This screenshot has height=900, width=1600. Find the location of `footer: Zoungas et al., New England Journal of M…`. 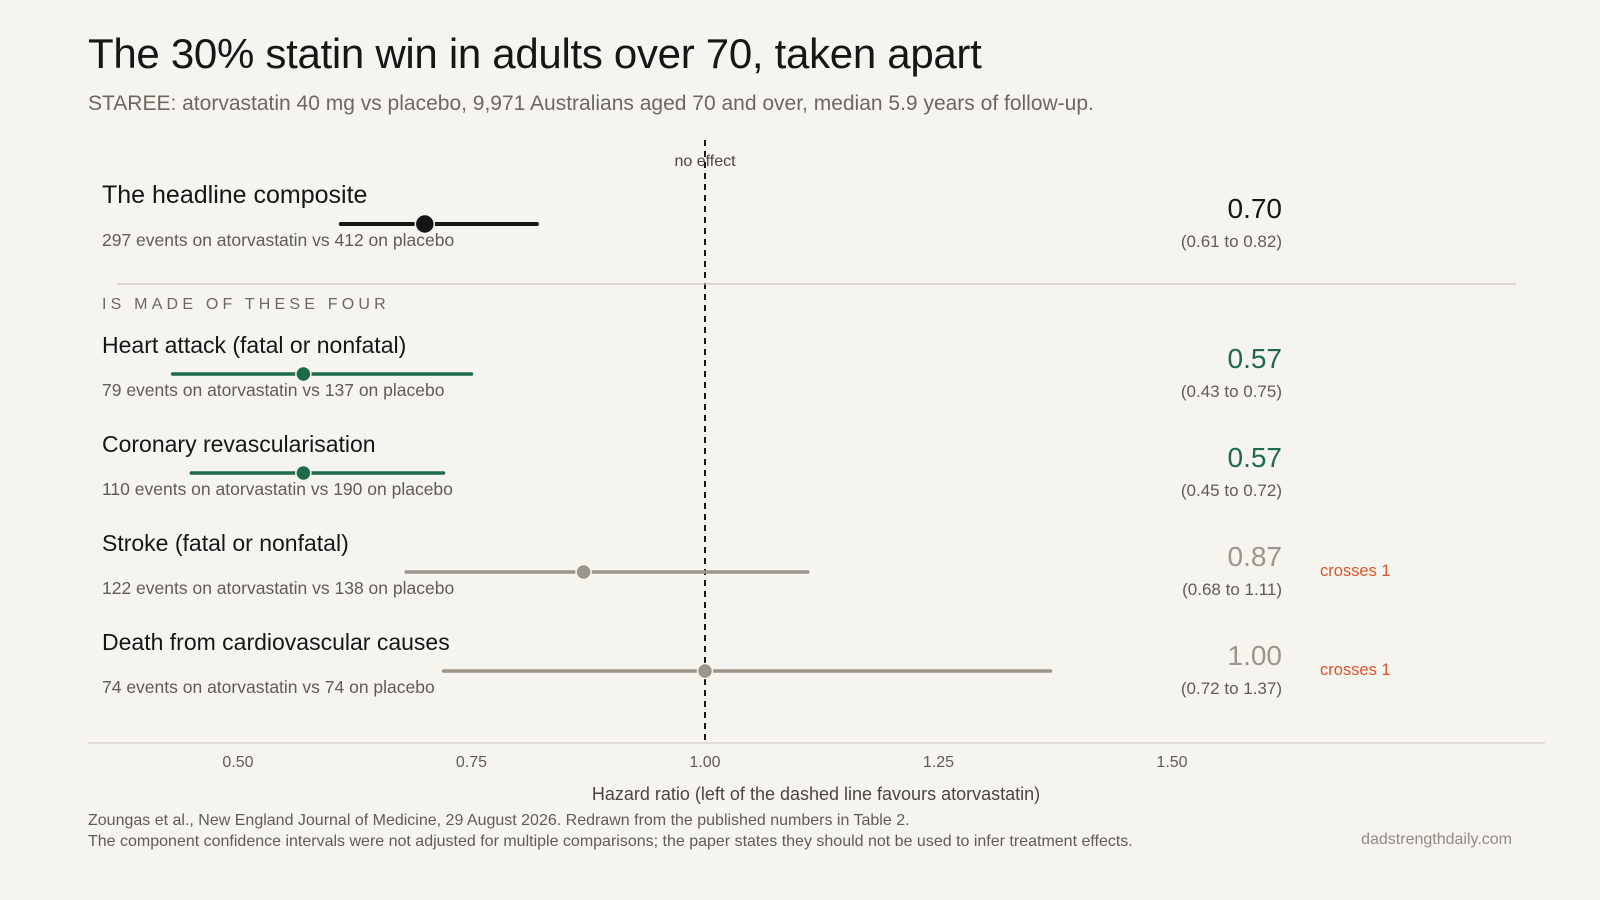

footer: Zoungas et al., New England Journal of M… is located at coordinates (610, 831).